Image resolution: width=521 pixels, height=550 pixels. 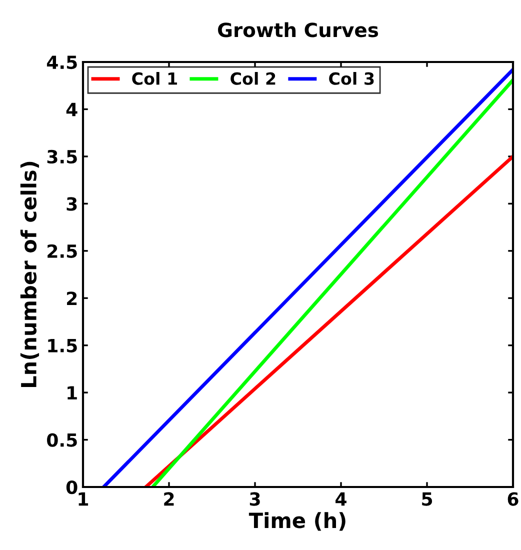 I want to click on x-tick-label: 5, so click(x=427, y=499).